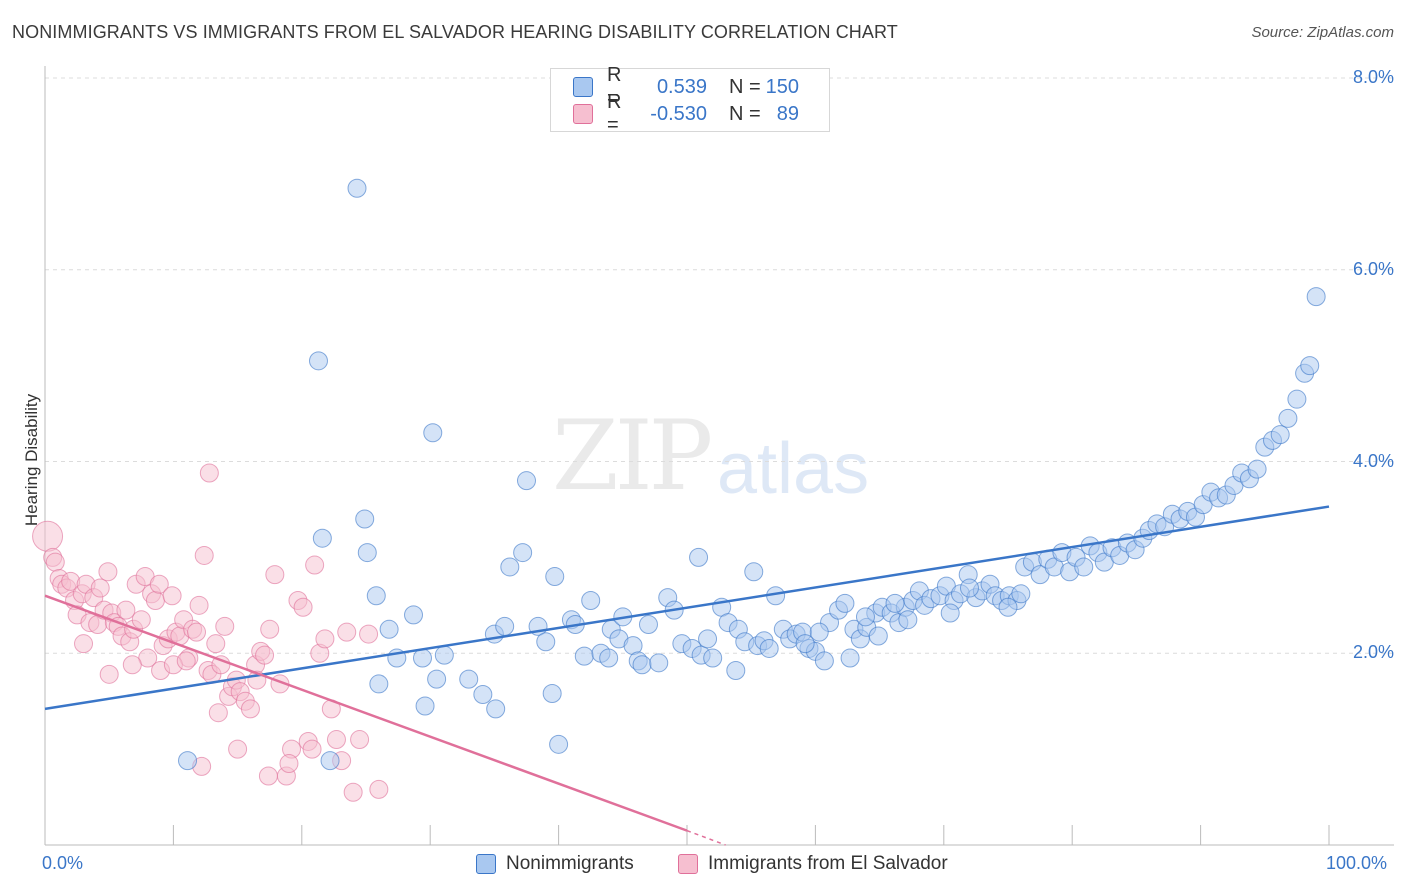 This screenshot has width=1406, height=892. What do you see at coordinates (1373, 268) in the screenshot?
I see `y-tick-label: 6.0%` at bounding box center [1373, 268].